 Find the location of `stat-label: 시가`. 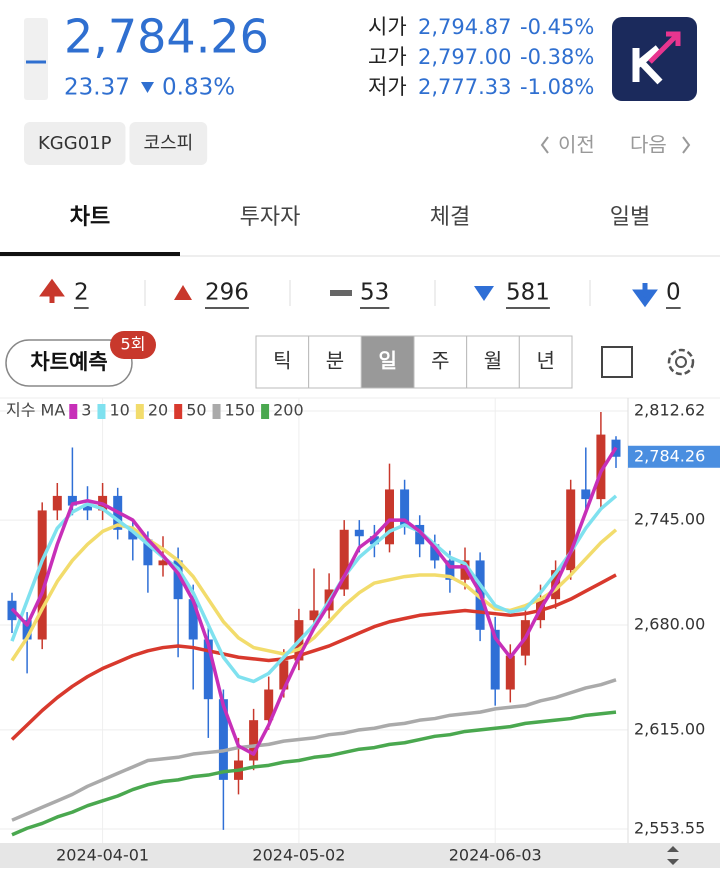

stat-label: 시가 is located at coordinates (387, 27).